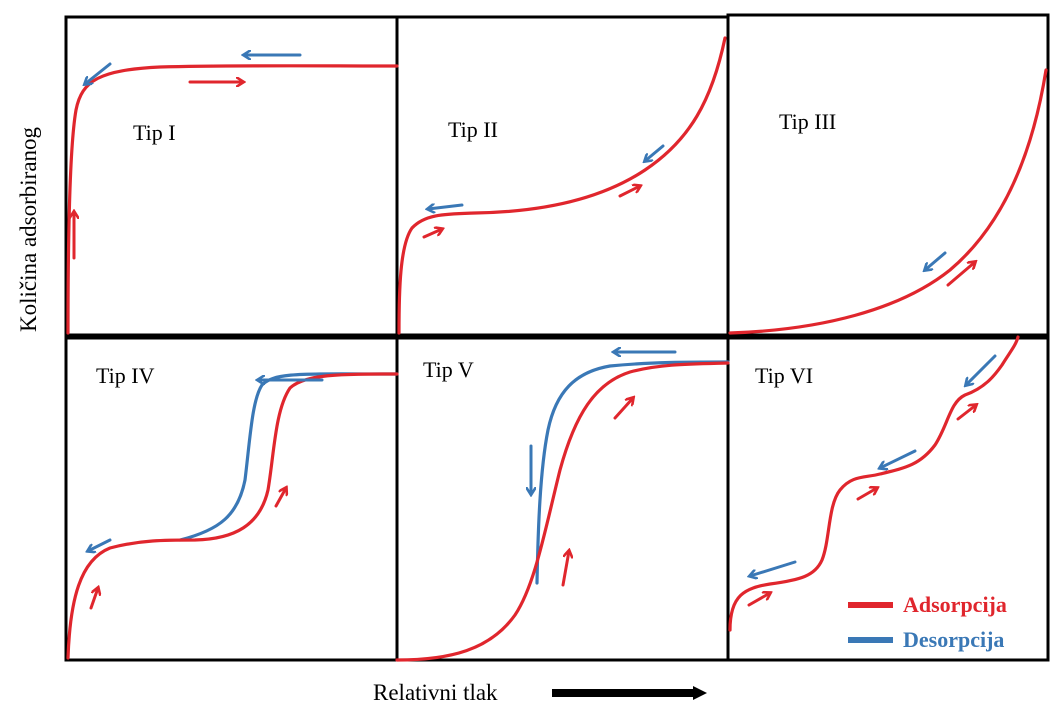 The image size is (1051, 709). I want to click on panel-tip-2: Tip II, so click(562, 185).